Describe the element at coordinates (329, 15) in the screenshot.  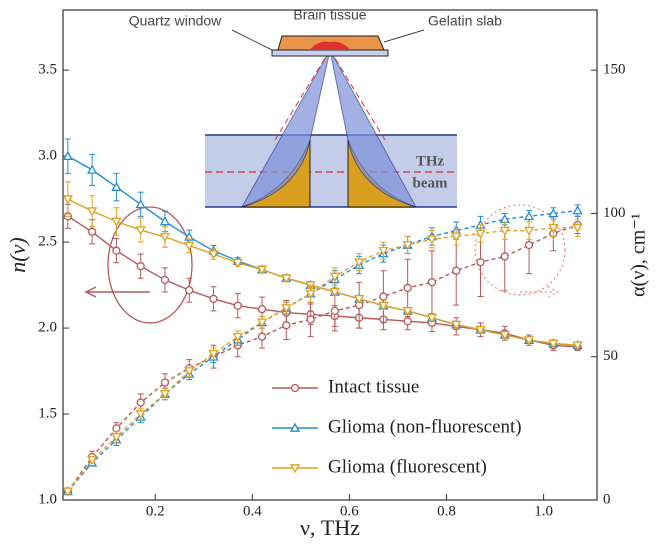
I see `inset-label: Brain tissue` at that location.